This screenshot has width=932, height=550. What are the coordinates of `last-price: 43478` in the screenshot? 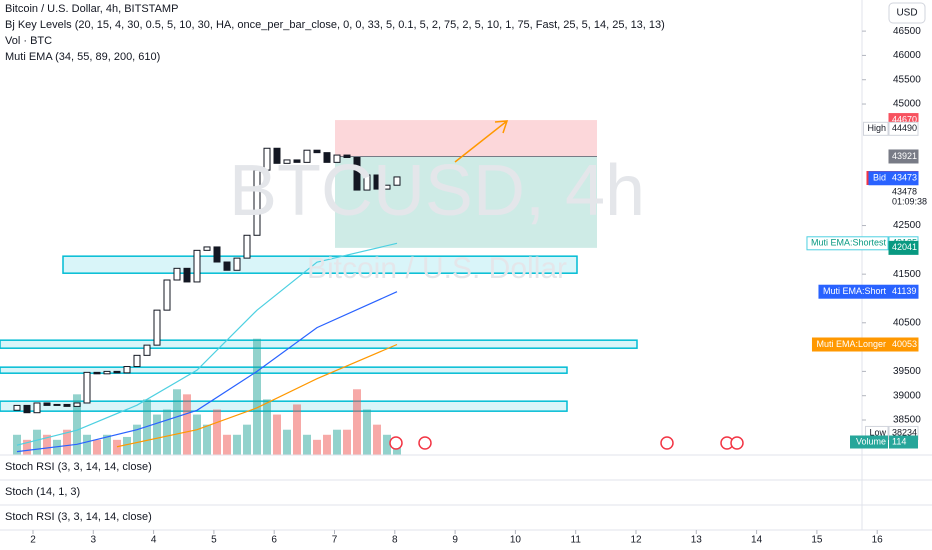 It's located at (904, 191).